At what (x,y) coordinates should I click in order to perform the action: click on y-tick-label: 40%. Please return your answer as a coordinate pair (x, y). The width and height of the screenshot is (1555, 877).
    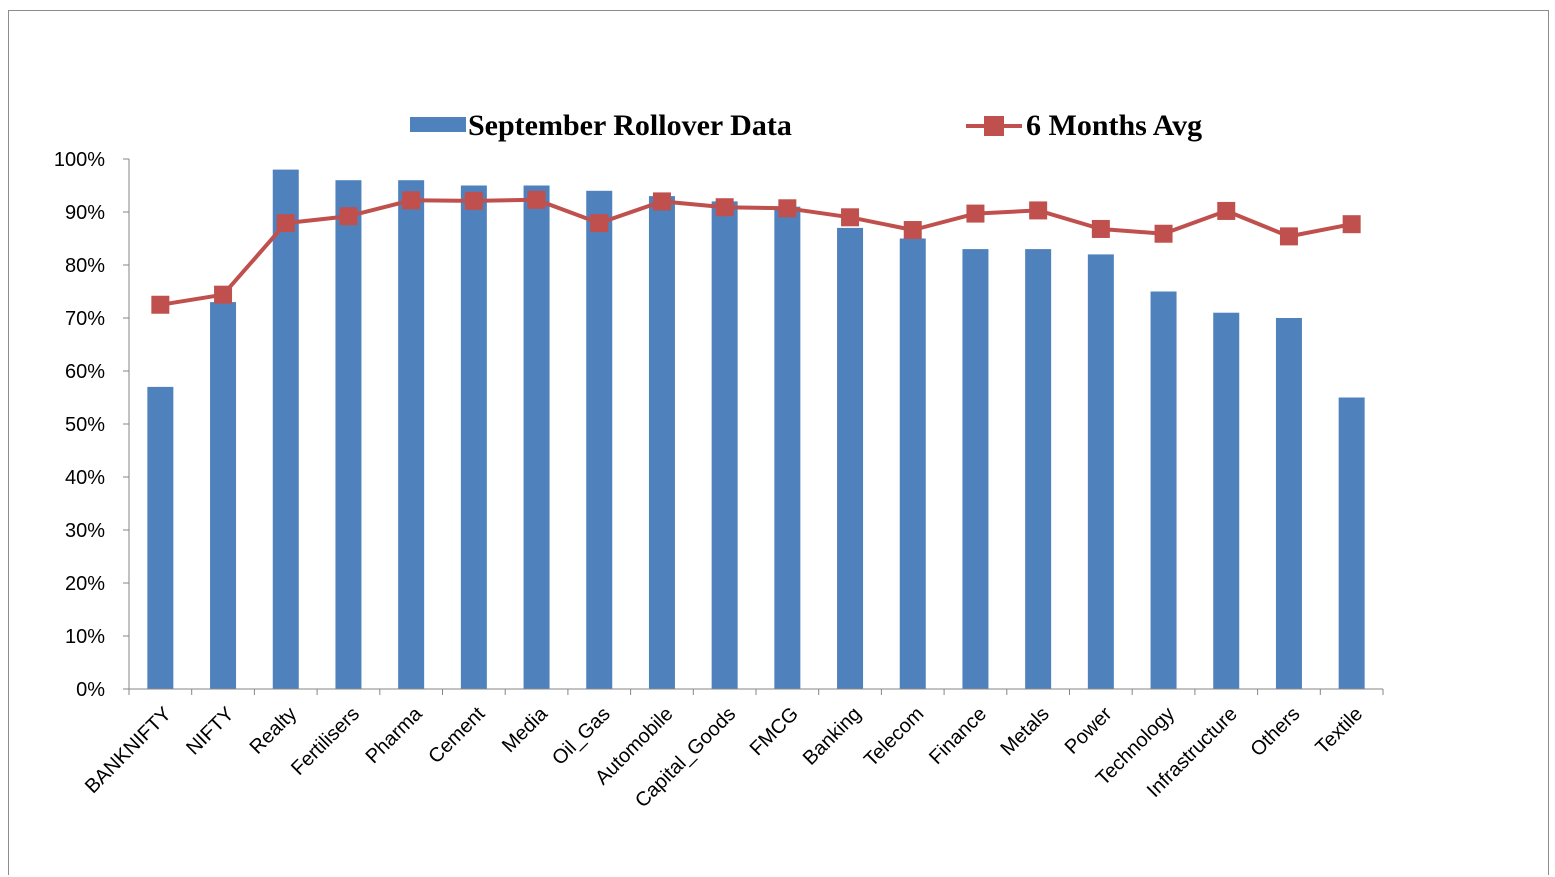
    Looking at the image, I should click on (85, 478).